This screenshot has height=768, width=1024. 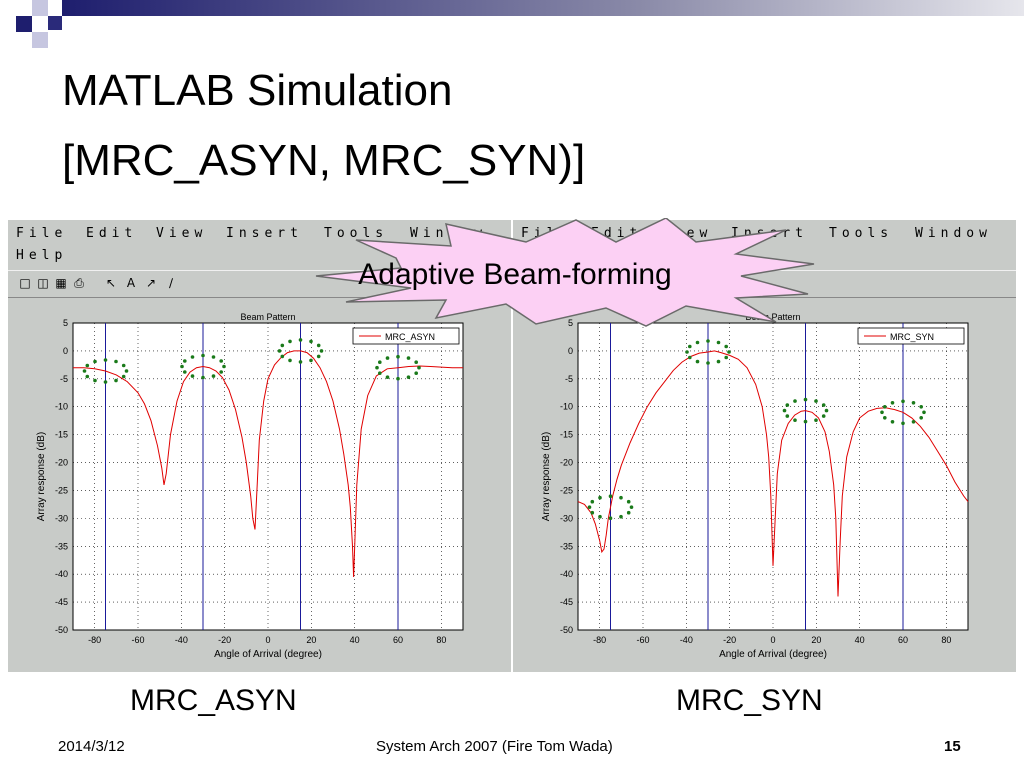 What do you see at coordinates (267, 317) in the screenshot?
I see `chart-title: Beam Pattern` at bounding box center [267, 317].